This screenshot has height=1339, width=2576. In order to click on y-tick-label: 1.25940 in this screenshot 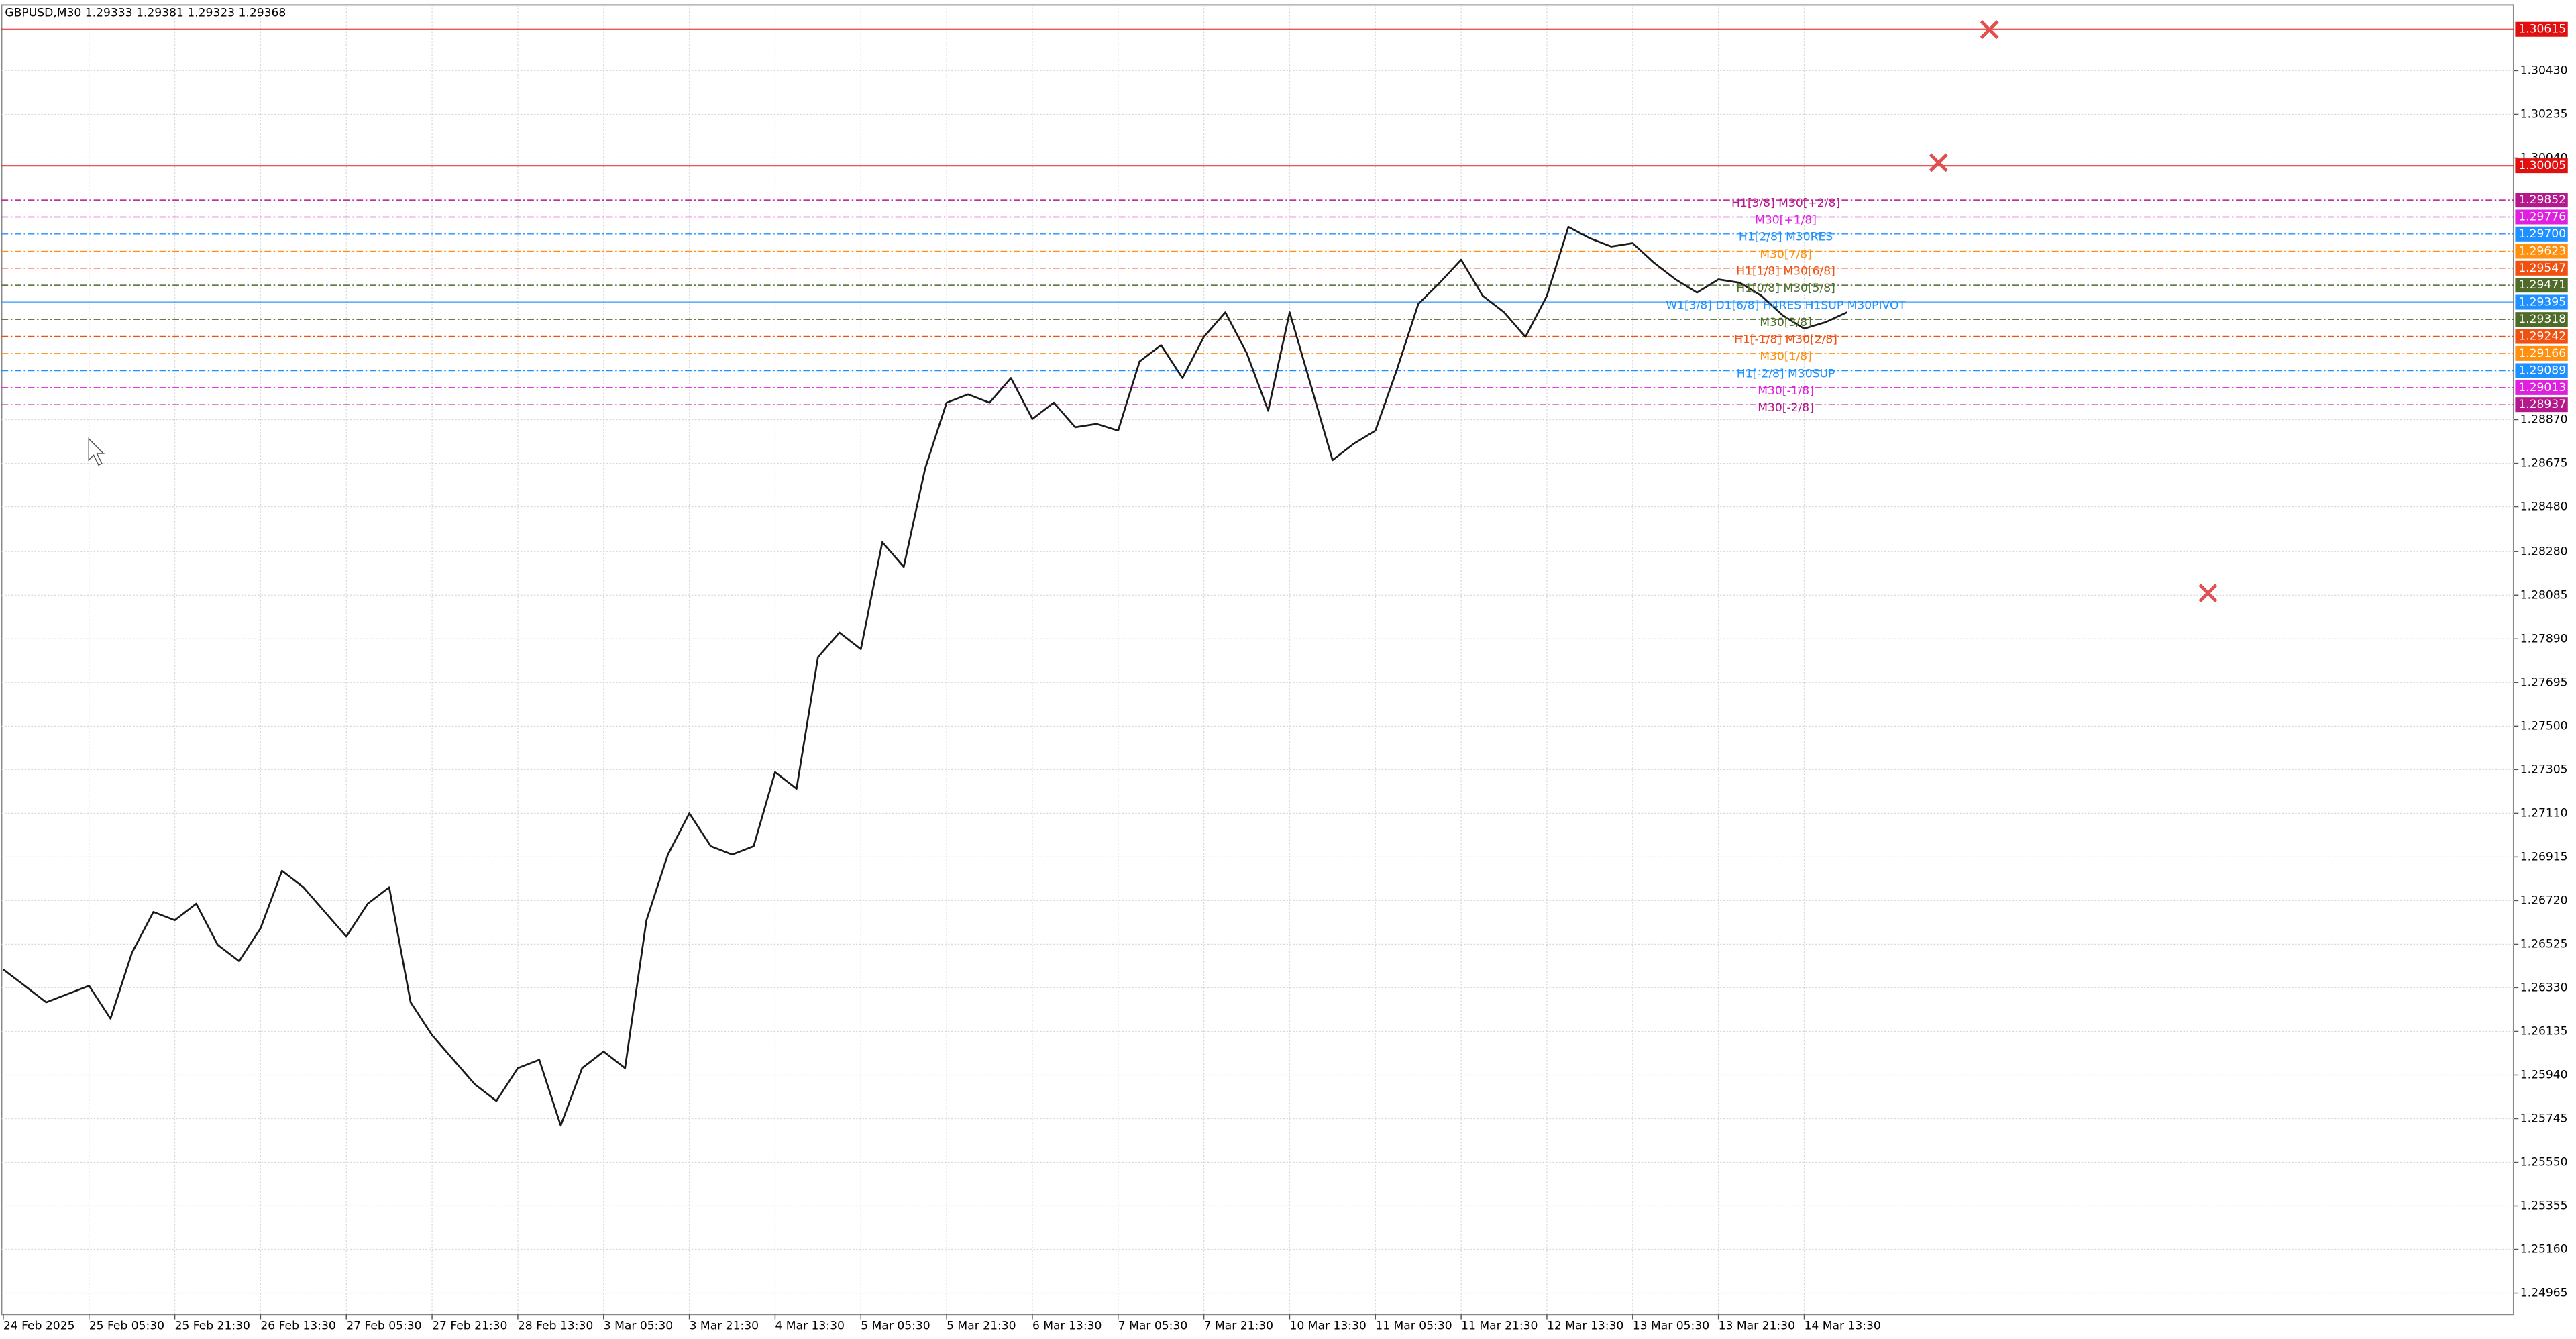, I will do `click(2544, 1074)`.